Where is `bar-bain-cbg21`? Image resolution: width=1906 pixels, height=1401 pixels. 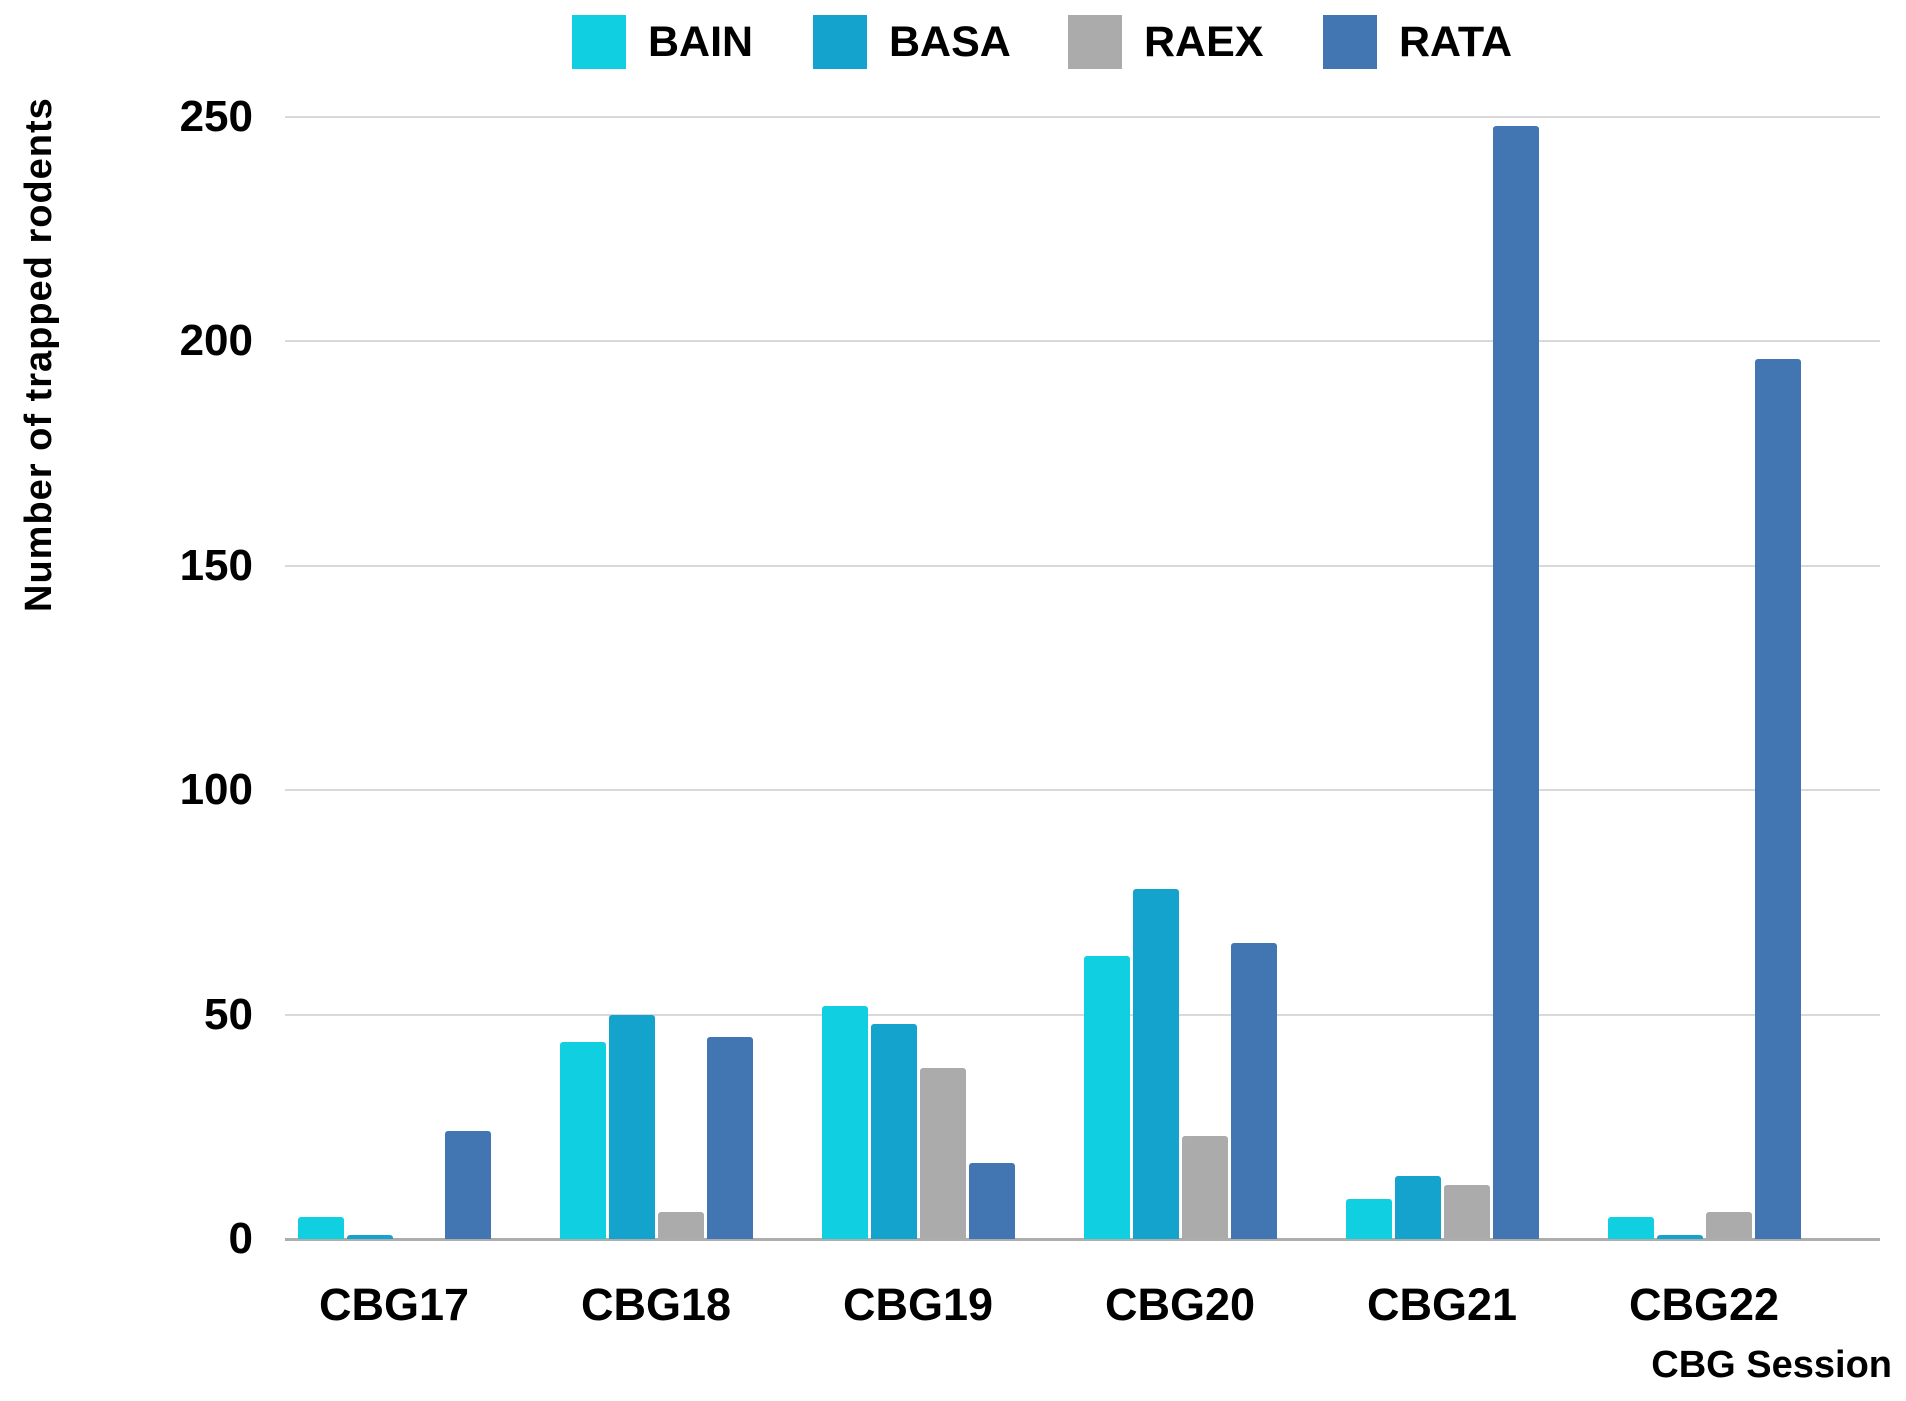 bar-bain-cbg21 is located at coordinates (1369, 1219).